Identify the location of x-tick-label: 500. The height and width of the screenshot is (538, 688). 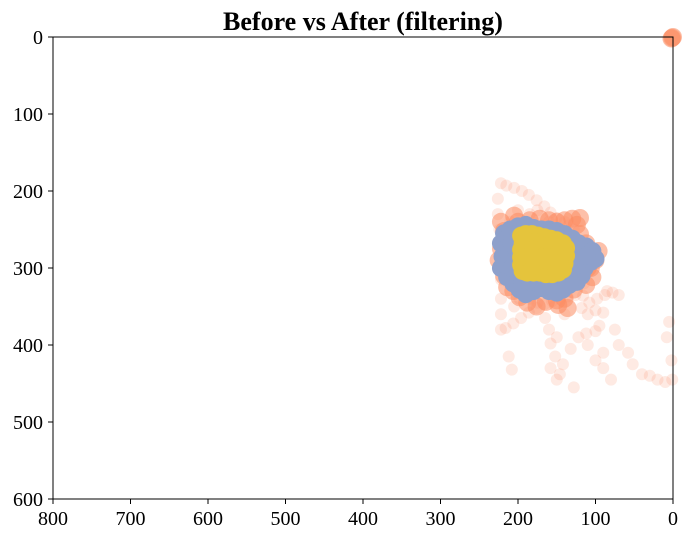
(286, 519).